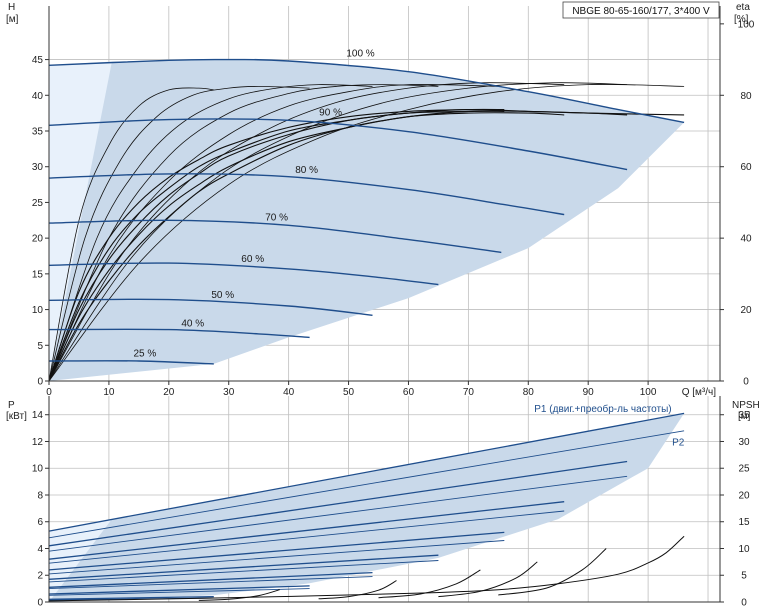 This screenshot has width=774, height=611. Describe the element at coordinates (40, 549) in the screenshot. I see `y-tick-label: 4` at that location.